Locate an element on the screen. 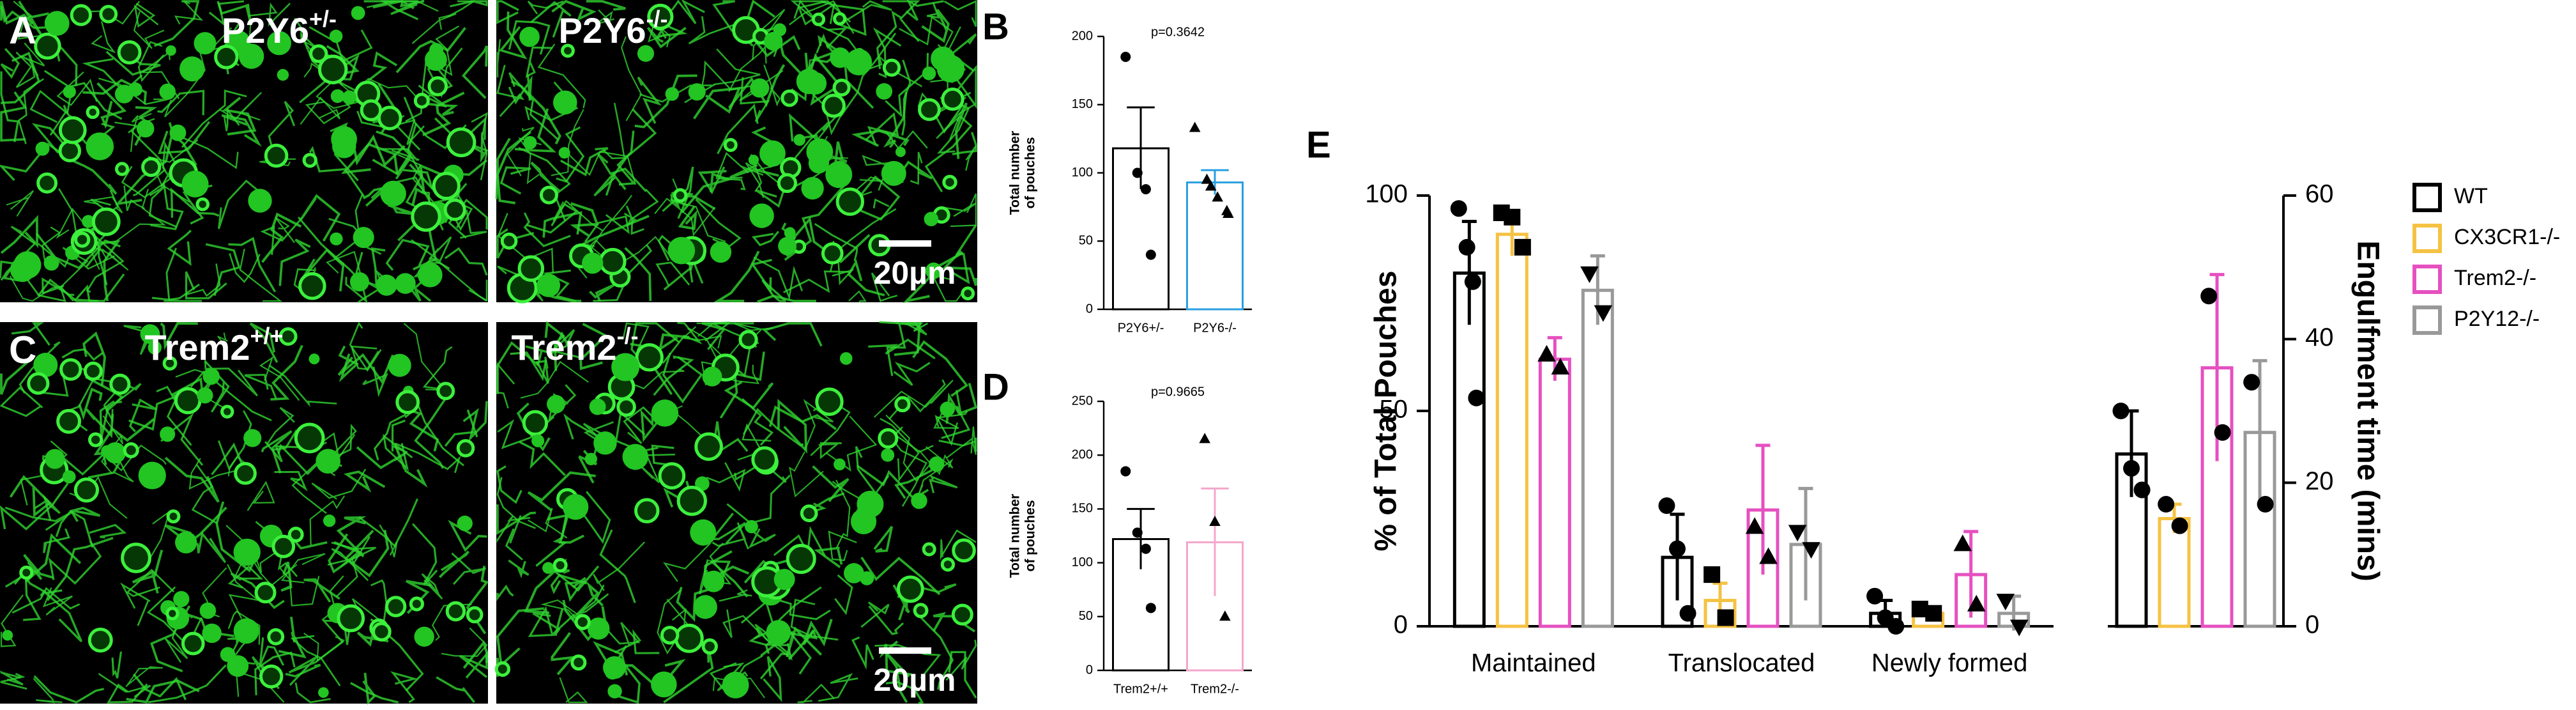 The width and height of the screenshot is (2576, 710). p-value: p=0.3642 is located at coordinates (1178, 32).